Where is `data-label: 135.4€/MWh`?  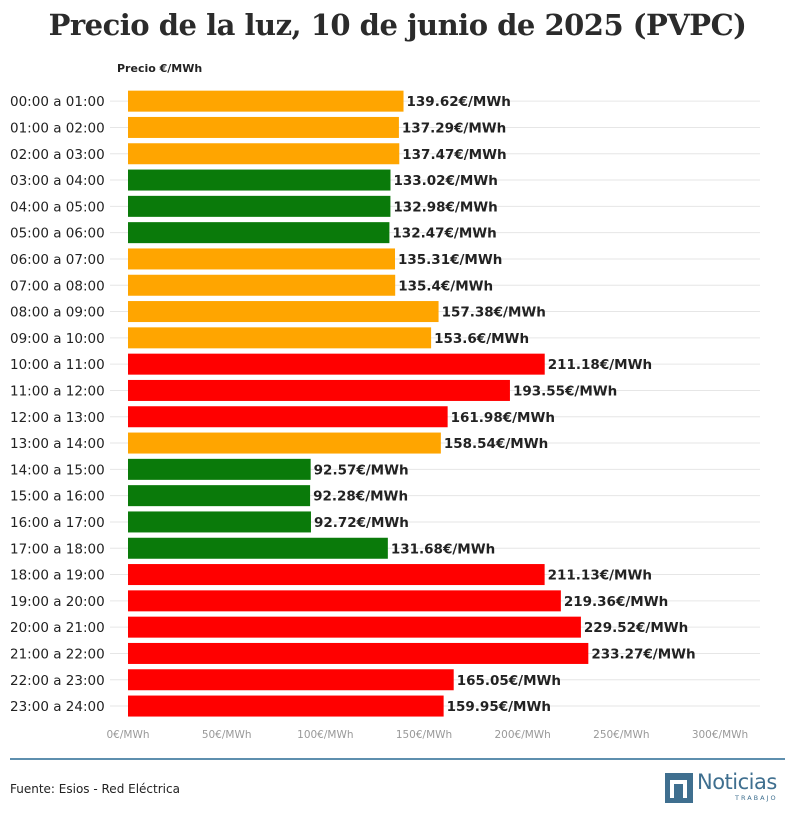 data-label: 135.4€/MWh is located at coordinates (445, 286).